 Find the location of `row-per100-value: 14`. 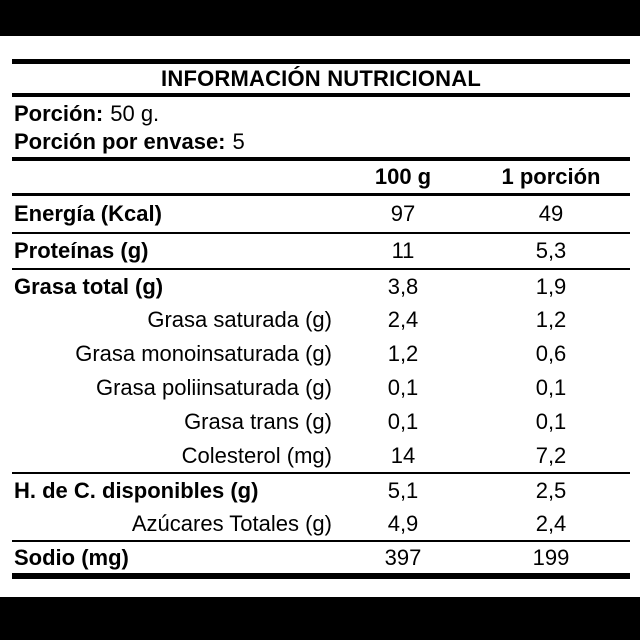

row-per100-value: 14 is located at coordinates (403, 455).